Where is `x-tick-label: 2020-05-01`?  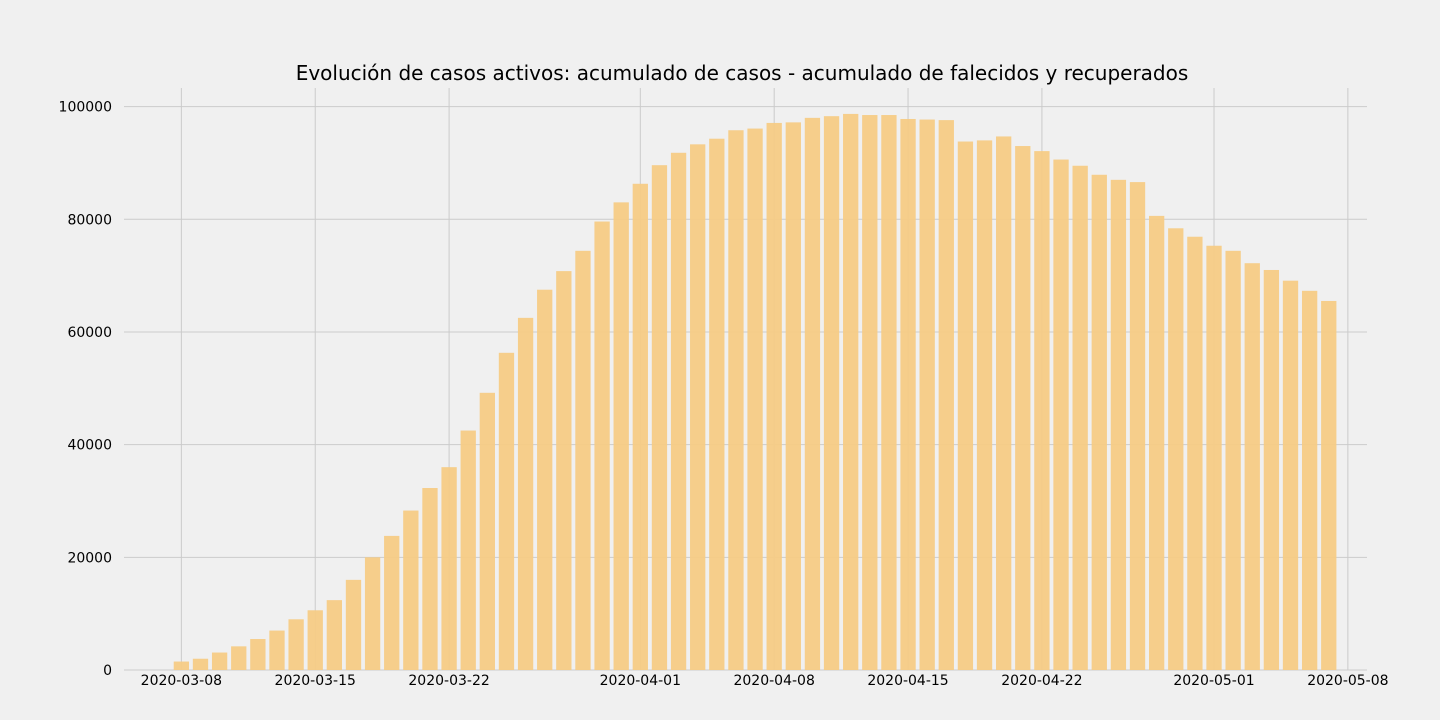 x-tick-label: 2020-05-01 is located at coordinates (1213, 681).